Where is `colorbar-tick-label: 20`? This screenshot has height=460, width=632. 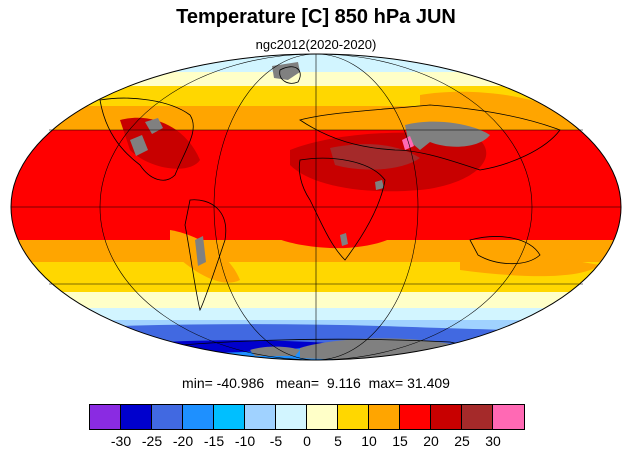 colorbar-tick-label: 20 is located at coordinates (431, 441).